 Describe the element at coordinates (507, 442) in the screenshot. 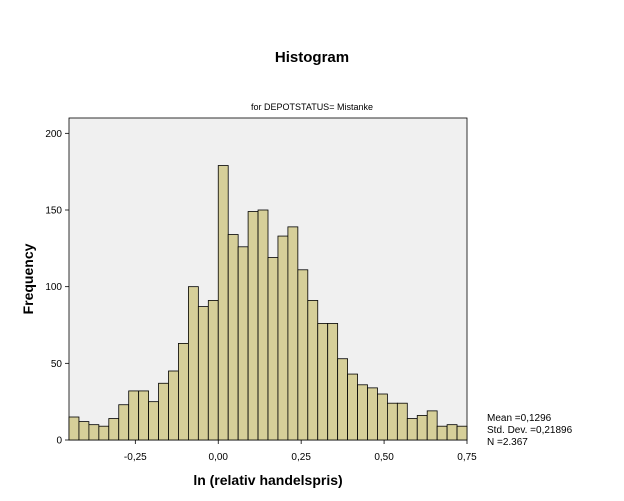

I see `stat-n: N =2.367` at that location.